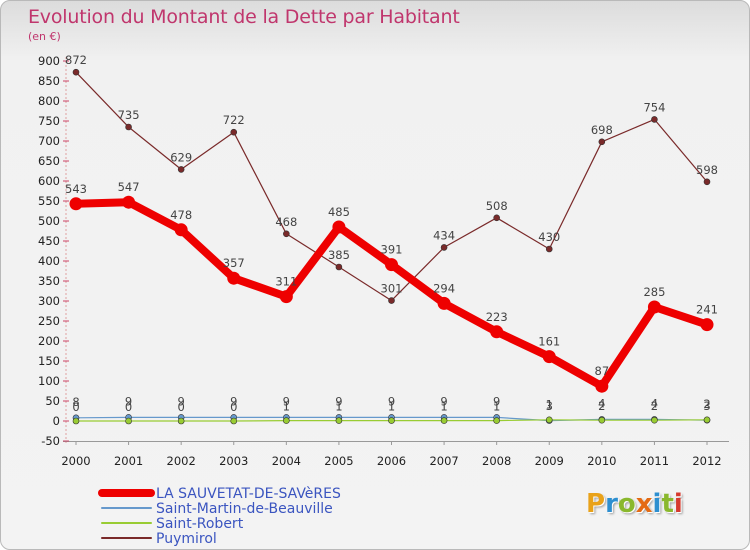 The width and height of the screenshot is (750, 550). What do you see at coordinates (549, 461) in the screenshot?
I see `x-tick-label: 2009` at bounding box center [549, 461].